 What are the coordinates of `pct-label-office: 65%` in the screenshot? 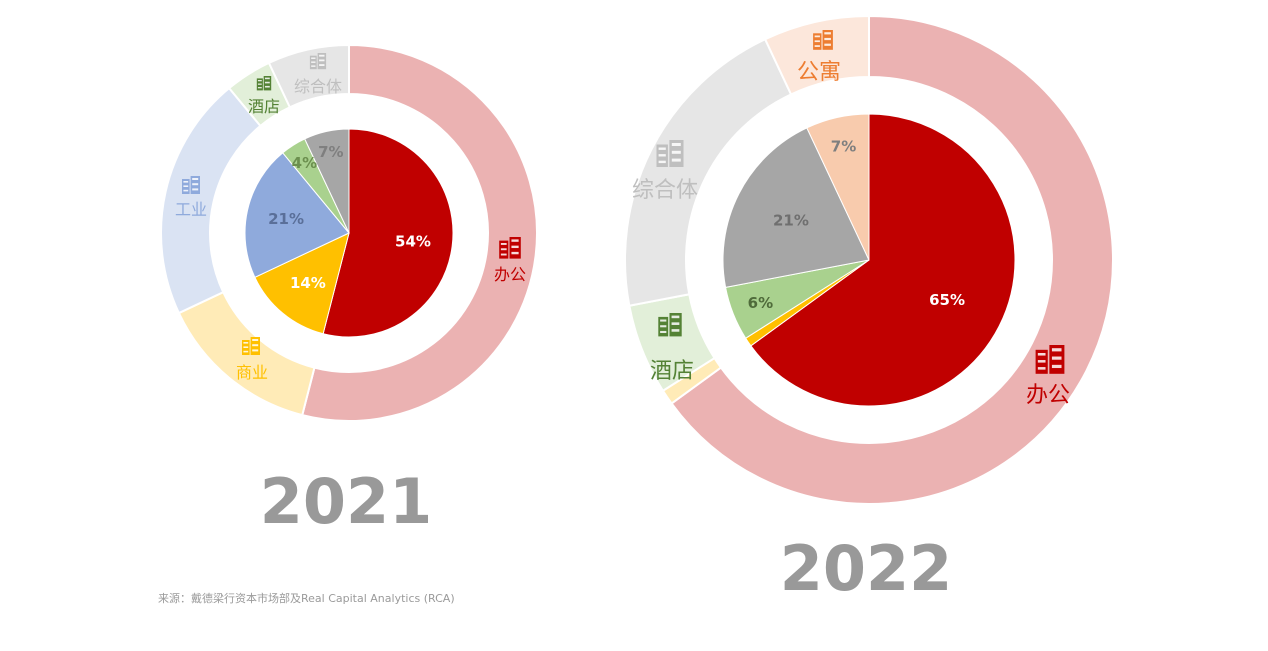 It's located at (947, 300).